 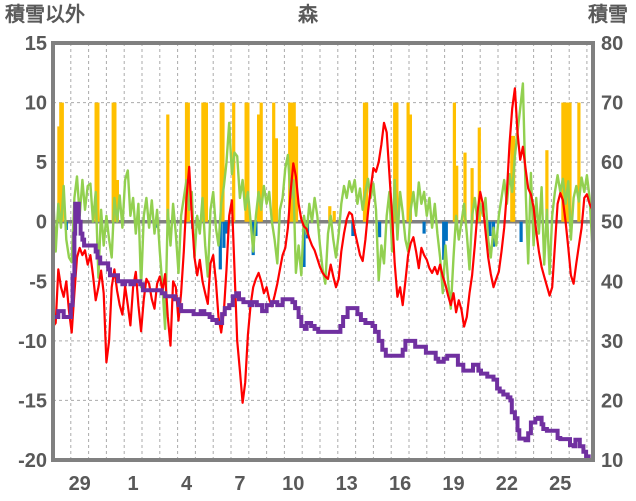 I want to click on x-axis-tick: 19, so click(x=453, y=484).